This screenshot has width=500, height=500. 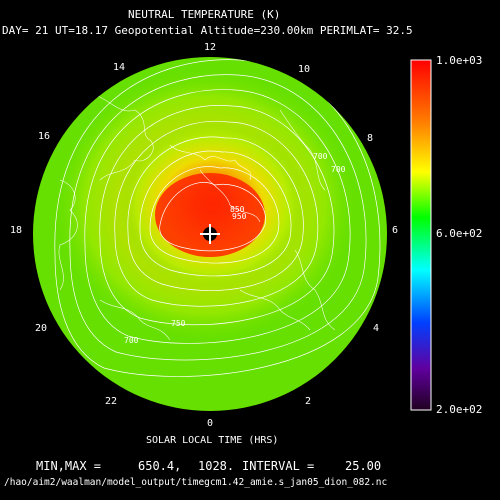 I want to click on lt-label-12: 12, so click(x=210, y=47).